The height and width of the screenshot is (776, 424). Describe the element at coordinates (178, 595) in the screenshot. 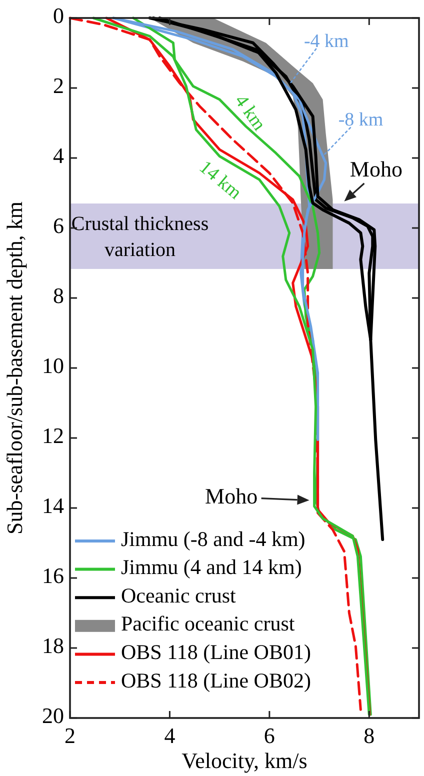

I see `legend-label: Oceanic crust` at that location.